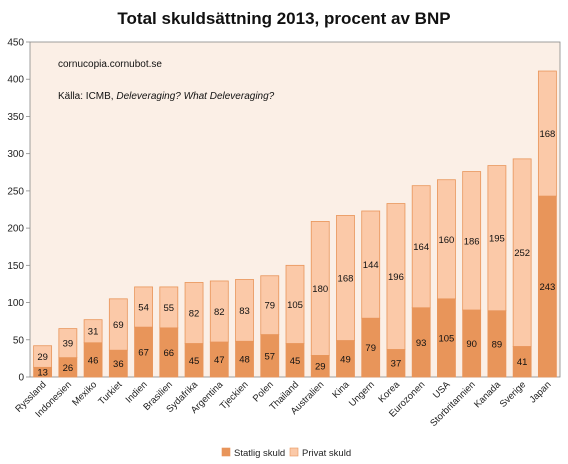  Describe the element at coordinates (283, 18) in the screenshot. I see `chart-title: Total skuldsättning 2013, procent av BNP` at that location.